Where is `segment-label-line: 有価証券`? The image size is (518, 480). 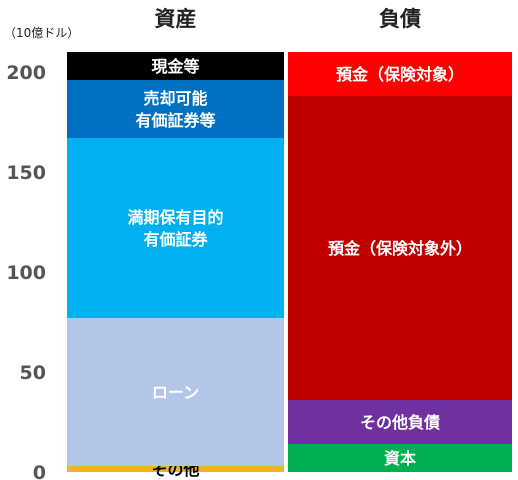
segment-label-line: 有価証券 is located at coordinates (175, 239).